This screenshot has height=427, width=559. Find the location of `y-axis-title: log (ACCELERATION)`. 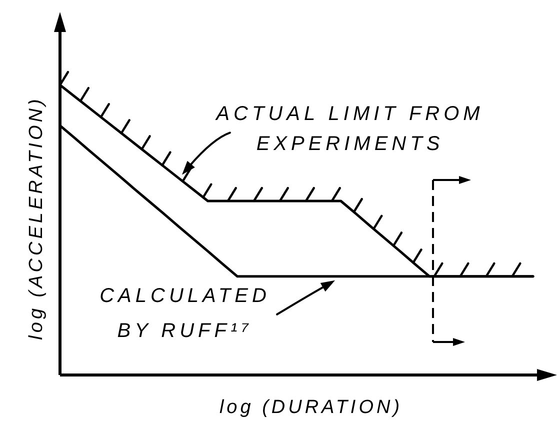

y-axis-title: log (ACCELERATION) is located at coordinates (36, 218).